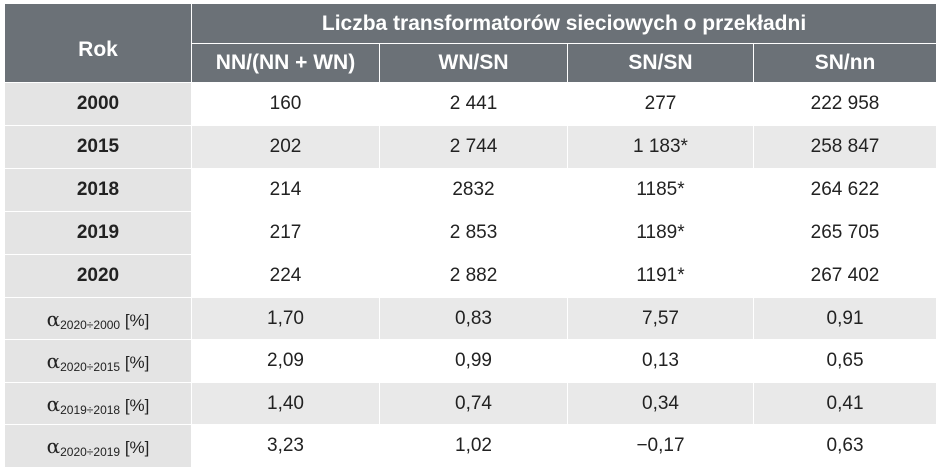 The image size is (940, 469). I want to click on header-rok: Rok, so click(98, 43).